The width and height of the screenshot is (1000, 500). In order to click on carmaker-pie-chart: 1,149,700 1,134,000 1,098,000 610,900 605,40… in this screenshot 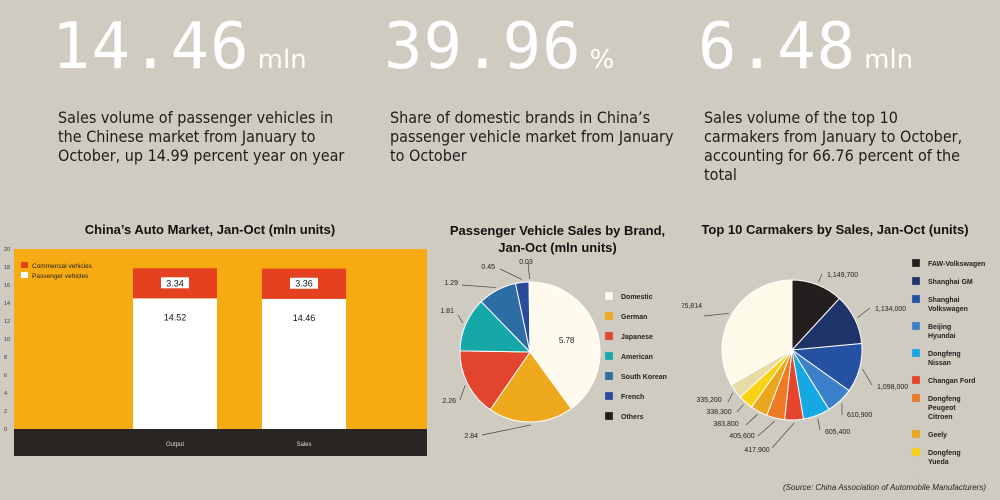, I will do `click(795, 363)`.